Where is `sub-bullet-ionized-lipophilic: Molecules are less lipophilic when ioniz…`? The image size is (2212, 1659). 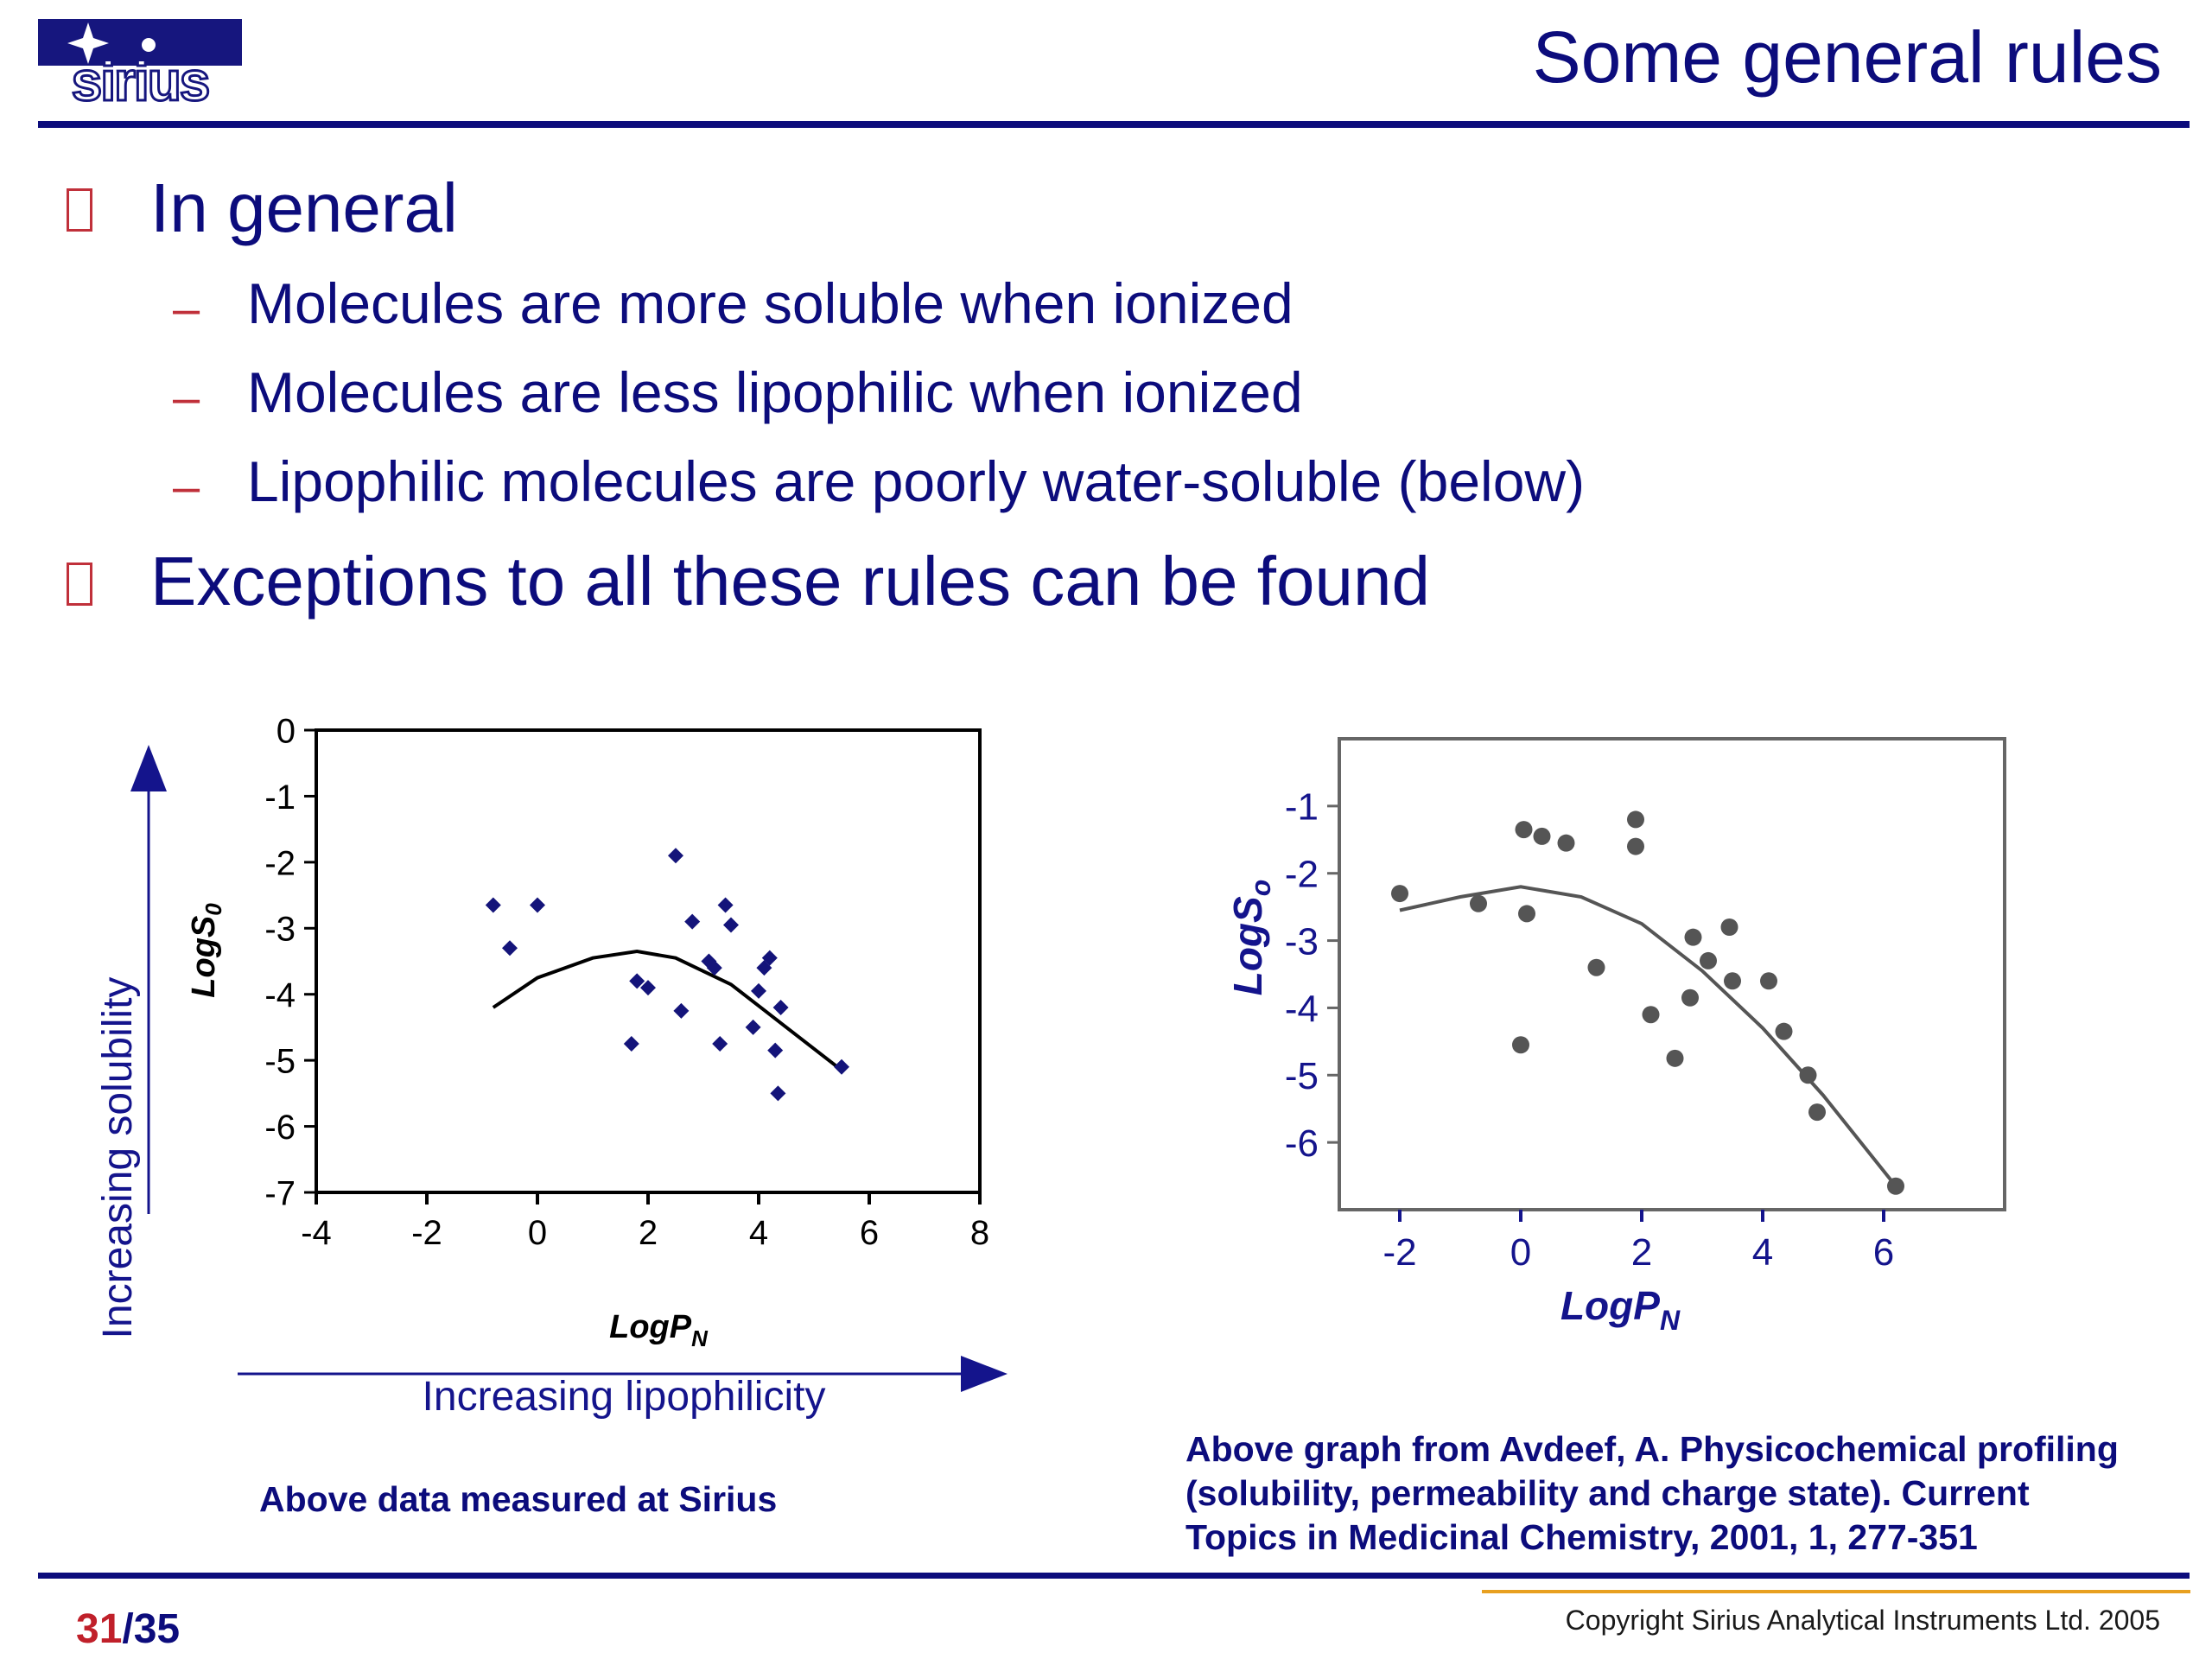 sub-bullet-ionized-lipophilic: Molecules are less lipophilic when ioniz… is located at coordinates (775, 392).